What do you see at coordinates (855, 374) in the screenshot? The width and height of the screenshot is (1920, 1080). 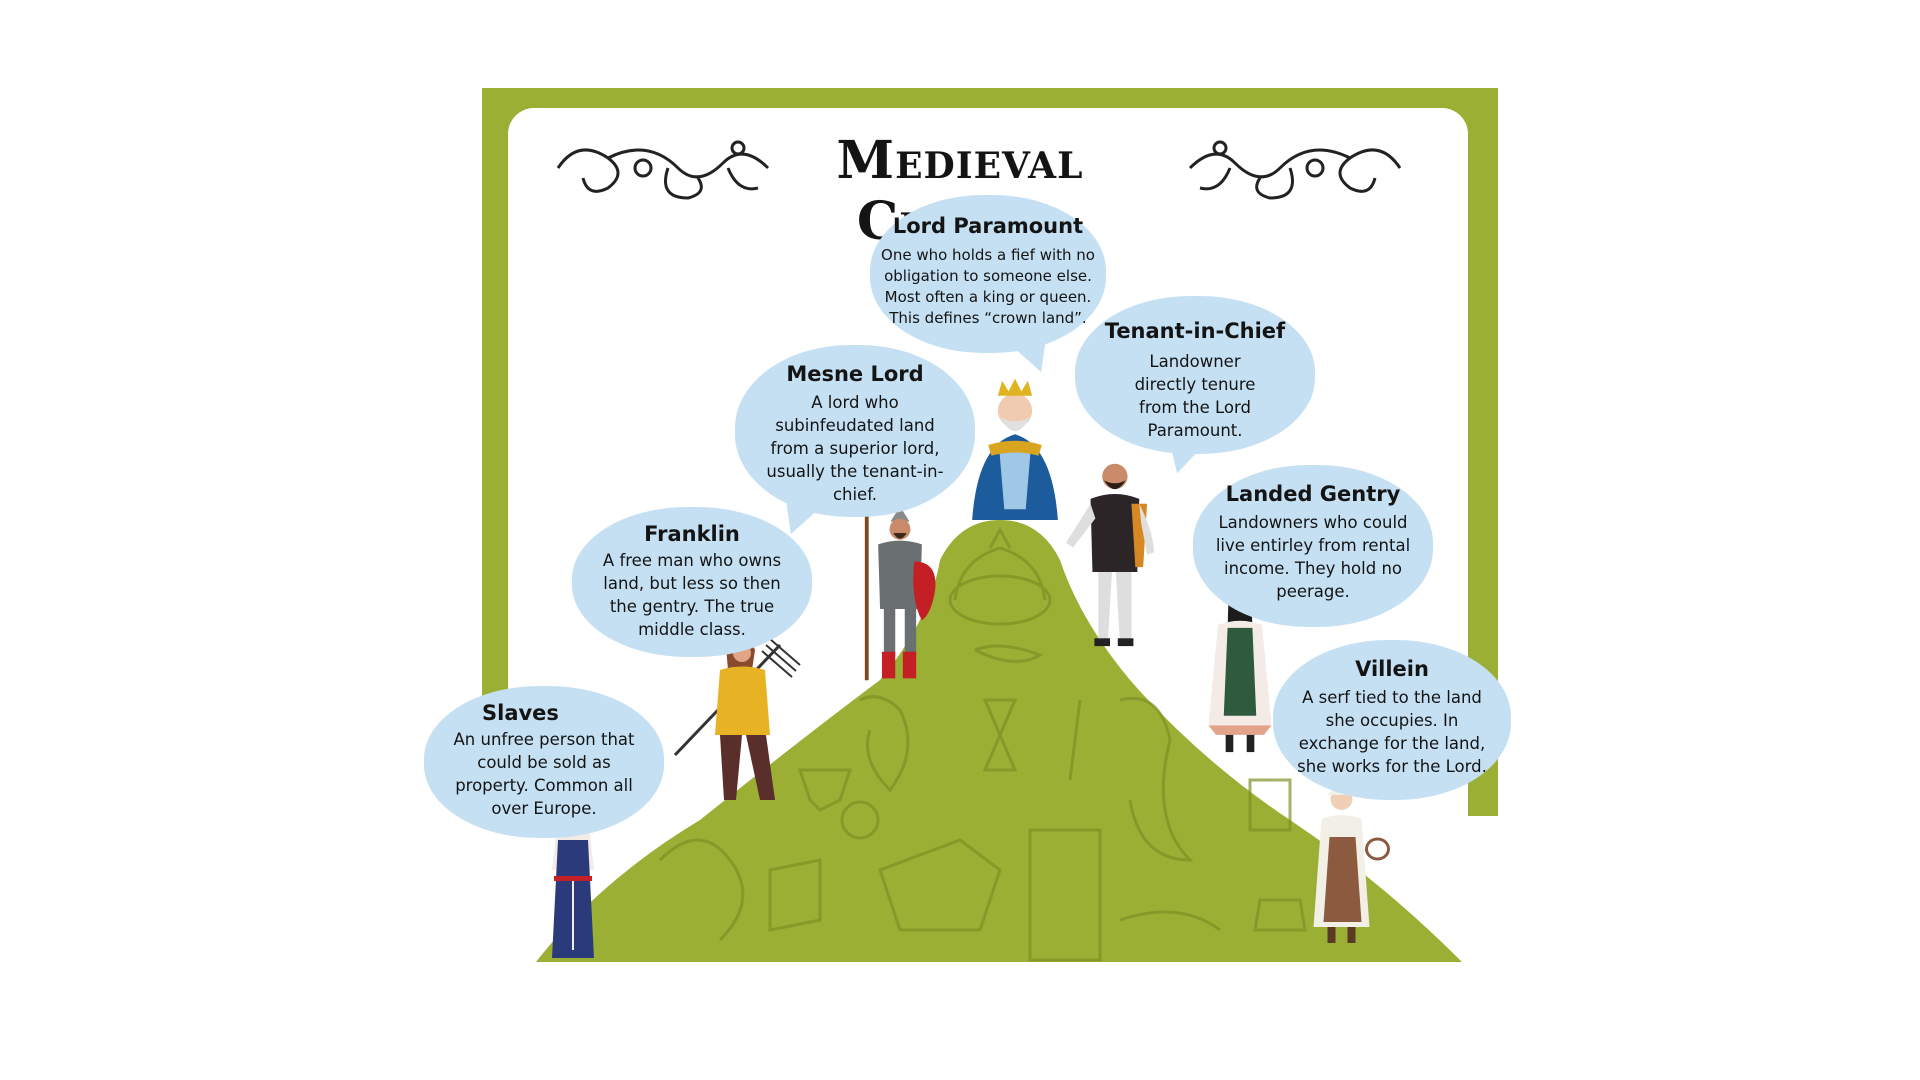 I see `bubble-title: Mesne Lord` at bounding box center [855, 374].